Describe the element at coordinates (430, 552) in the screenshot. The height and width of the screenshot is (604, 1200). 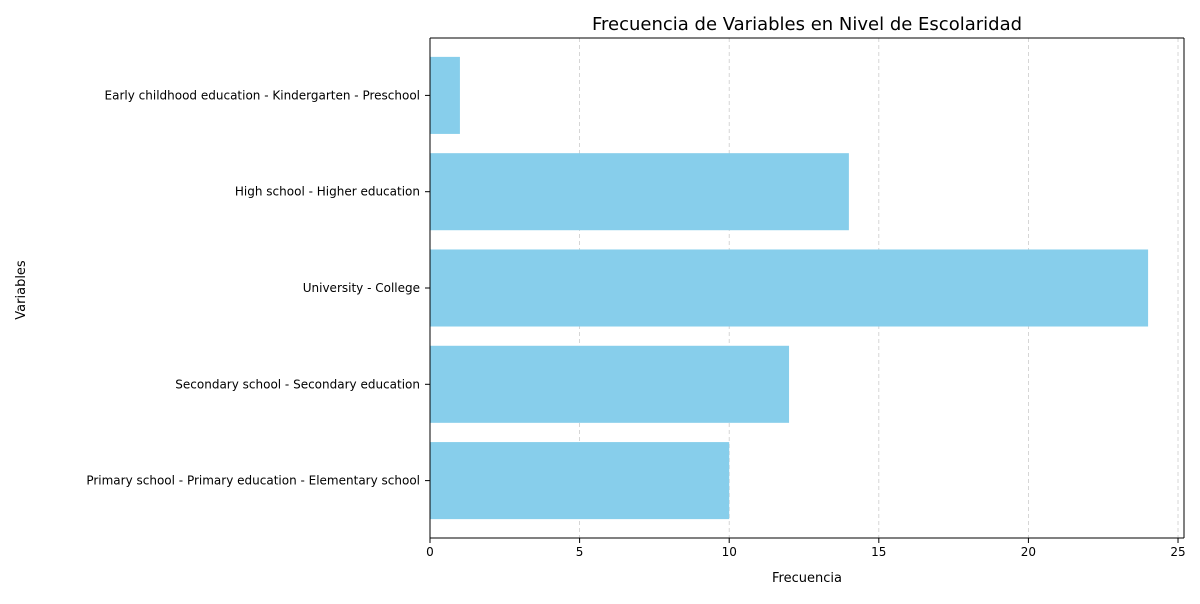
I see `x-tick-label: 0` at that location.